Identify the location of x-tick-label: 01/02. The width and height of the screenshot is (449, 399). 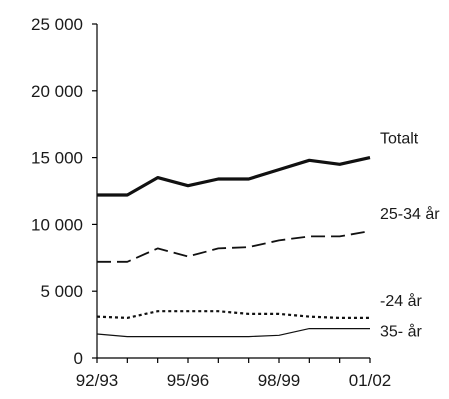
(370, 380).